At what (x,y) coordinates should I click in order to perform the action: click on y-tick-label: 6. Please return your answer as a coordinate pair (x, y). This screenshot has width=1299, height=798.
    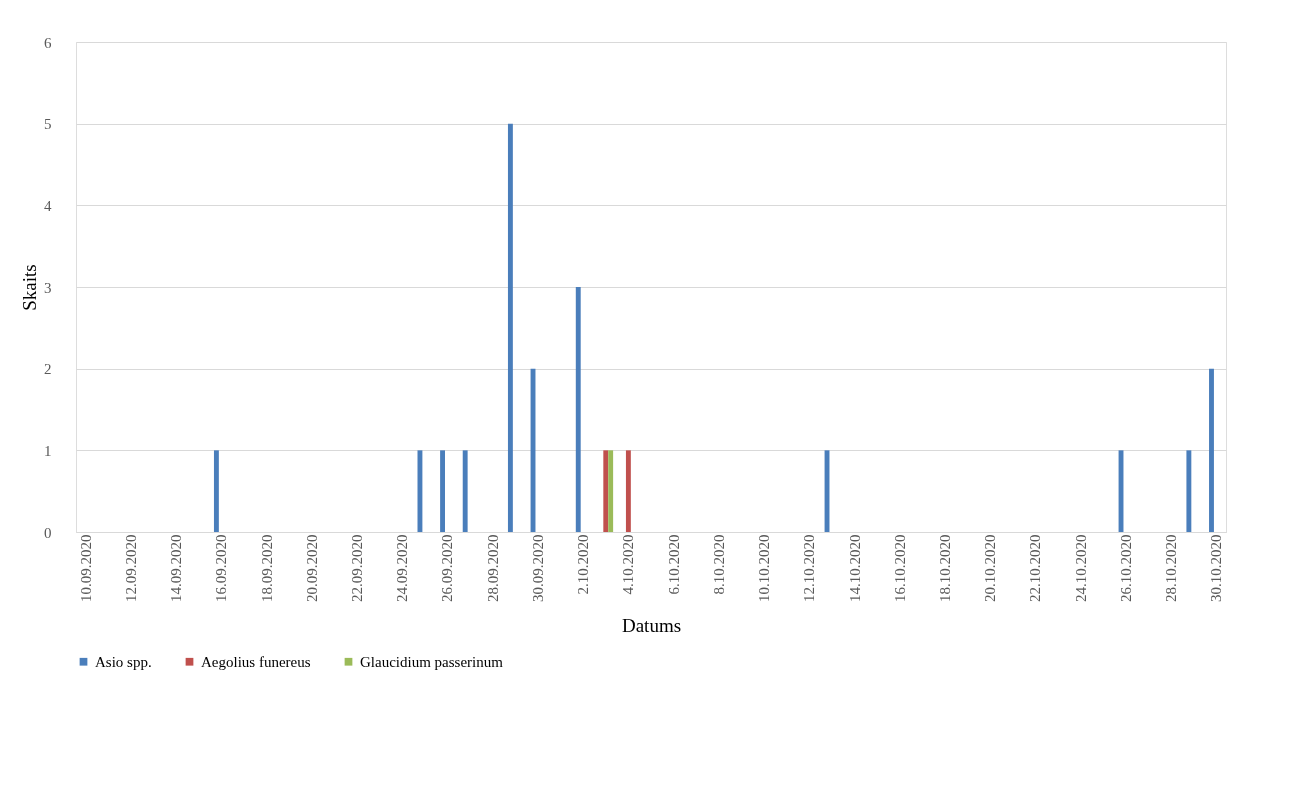
    Looking at the image, I should click on (48, 42).